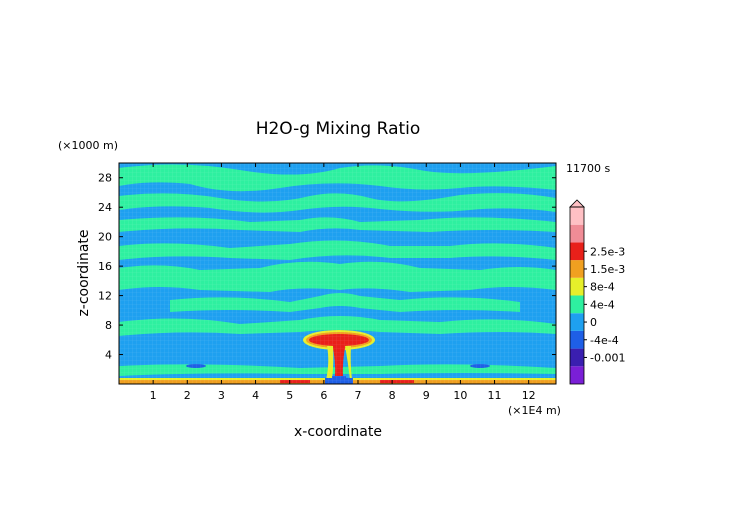 The width and height of the screenshot is (752, 532). Describe the element at coordinates (289, 395) in the screenshot. I see `x-tick-label: 5` at that location.